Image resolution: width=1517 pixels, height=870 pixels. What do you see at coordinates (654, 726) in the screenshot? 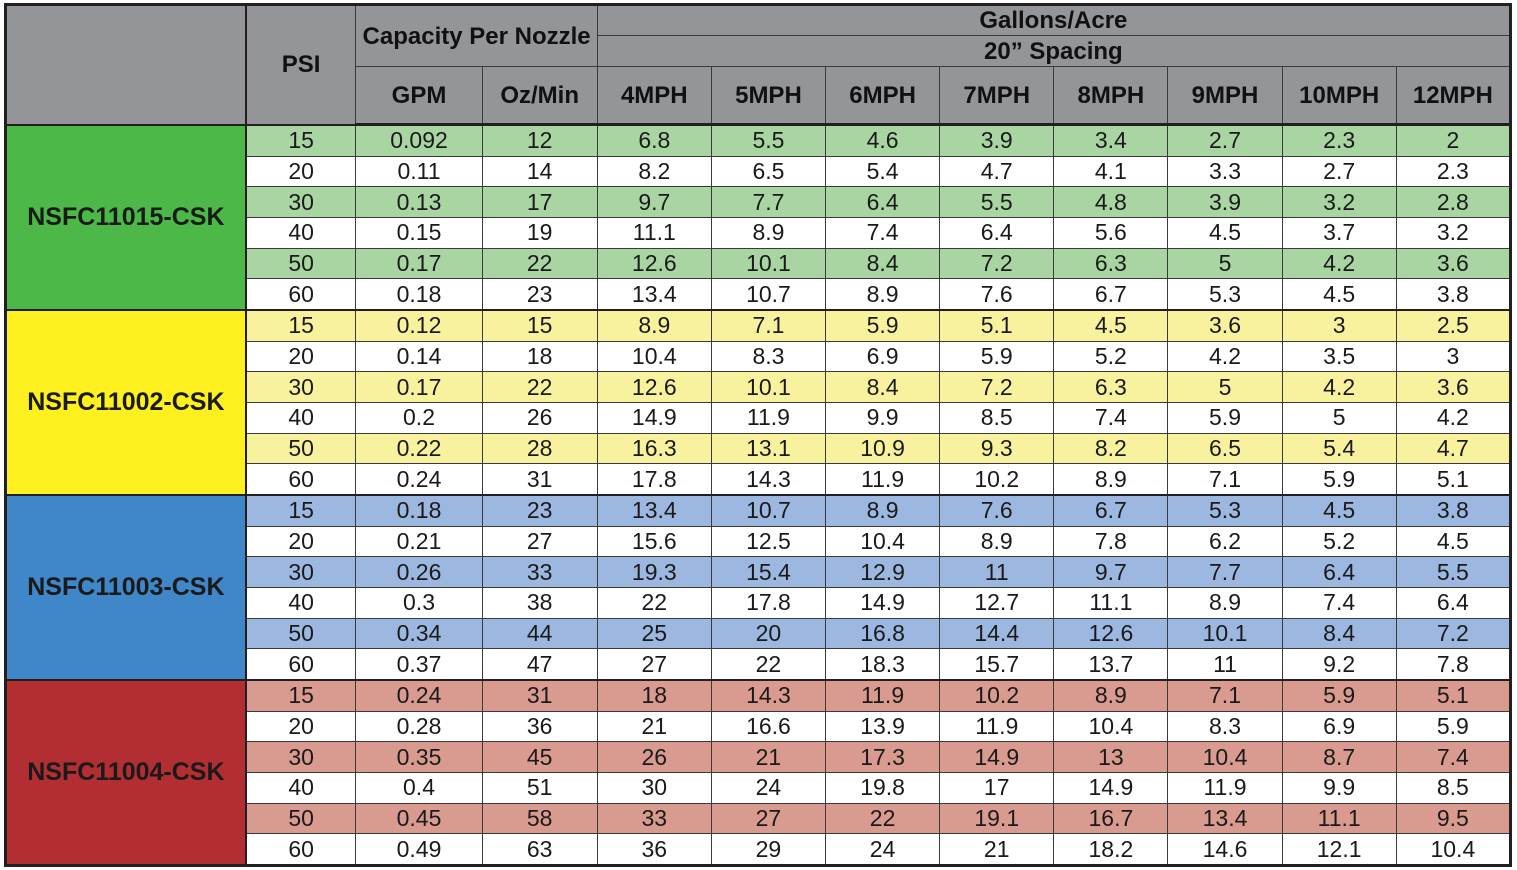
I see `gallons-per-acre-cell: 21` at bounding box center [654, 726].